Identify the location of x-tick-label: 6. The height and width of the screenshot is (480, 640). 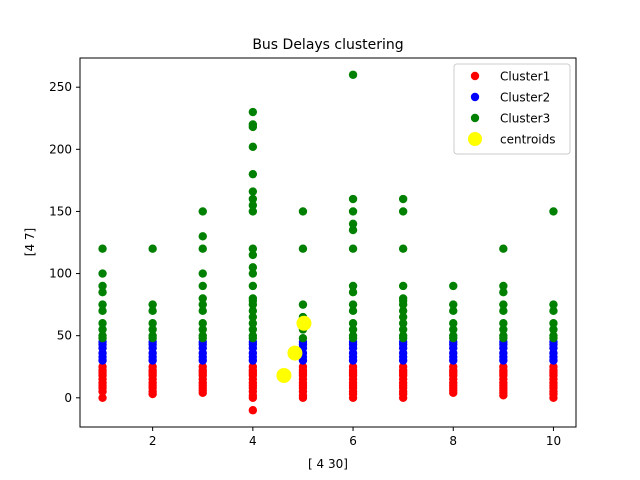
(353, 441).